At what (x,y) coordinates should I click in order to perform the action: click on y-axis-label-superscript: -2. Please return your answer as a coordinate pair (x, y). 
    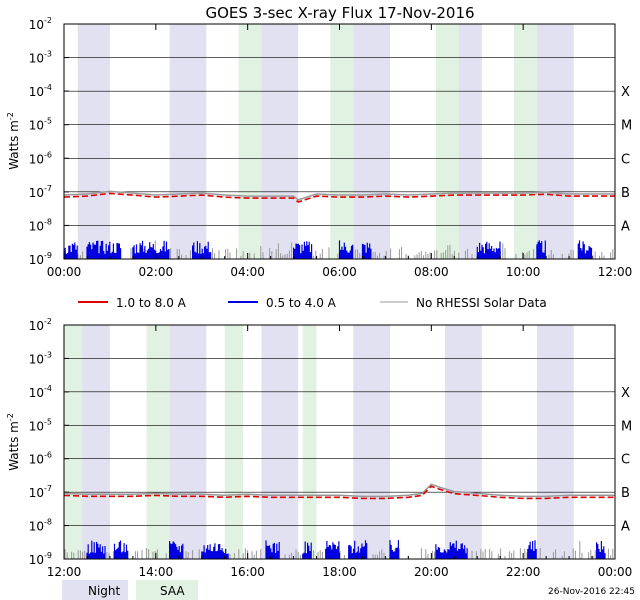
    Looking at the image, I should click on (10, 417).